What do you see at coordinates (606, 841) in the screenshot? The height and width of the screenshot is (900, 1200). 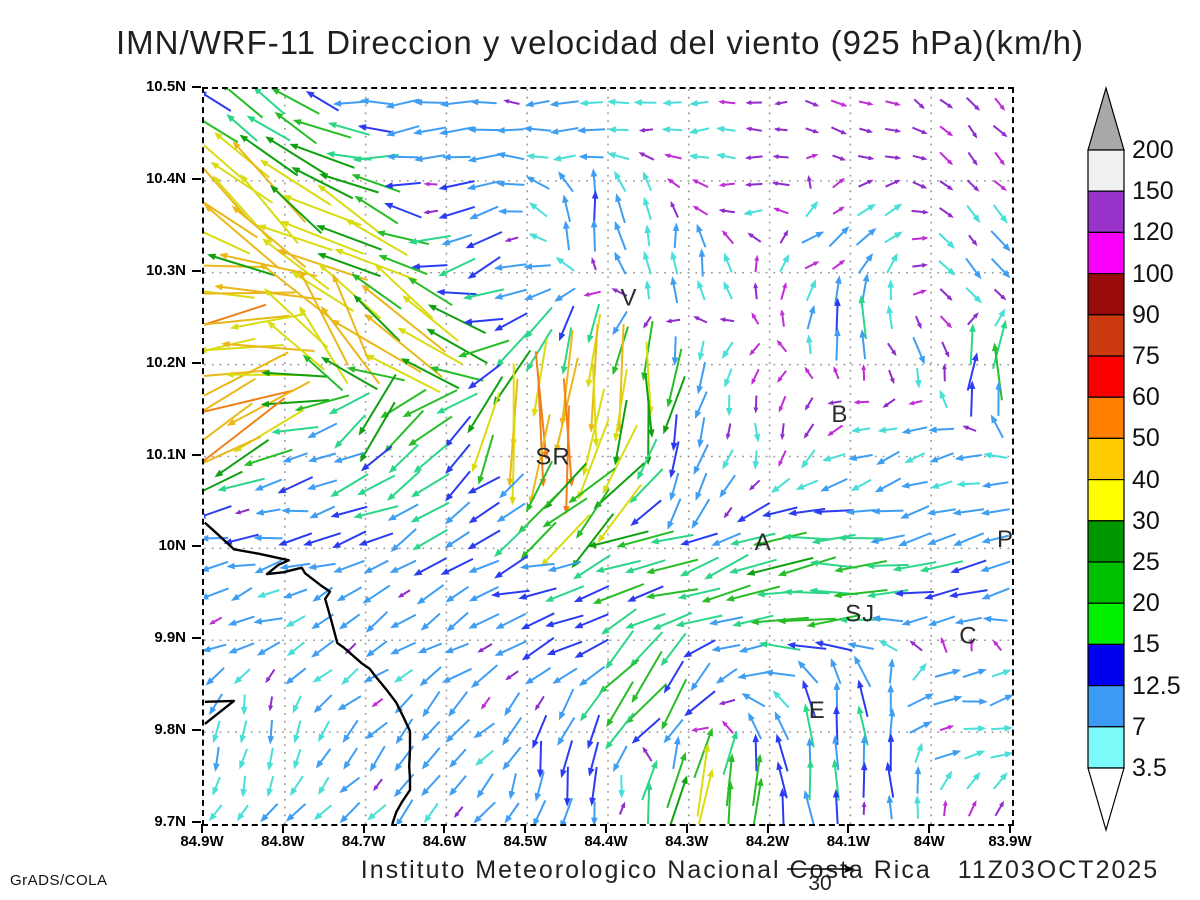 I see `lon-tick-label: 84.4W` at bounding box center [606, 841].